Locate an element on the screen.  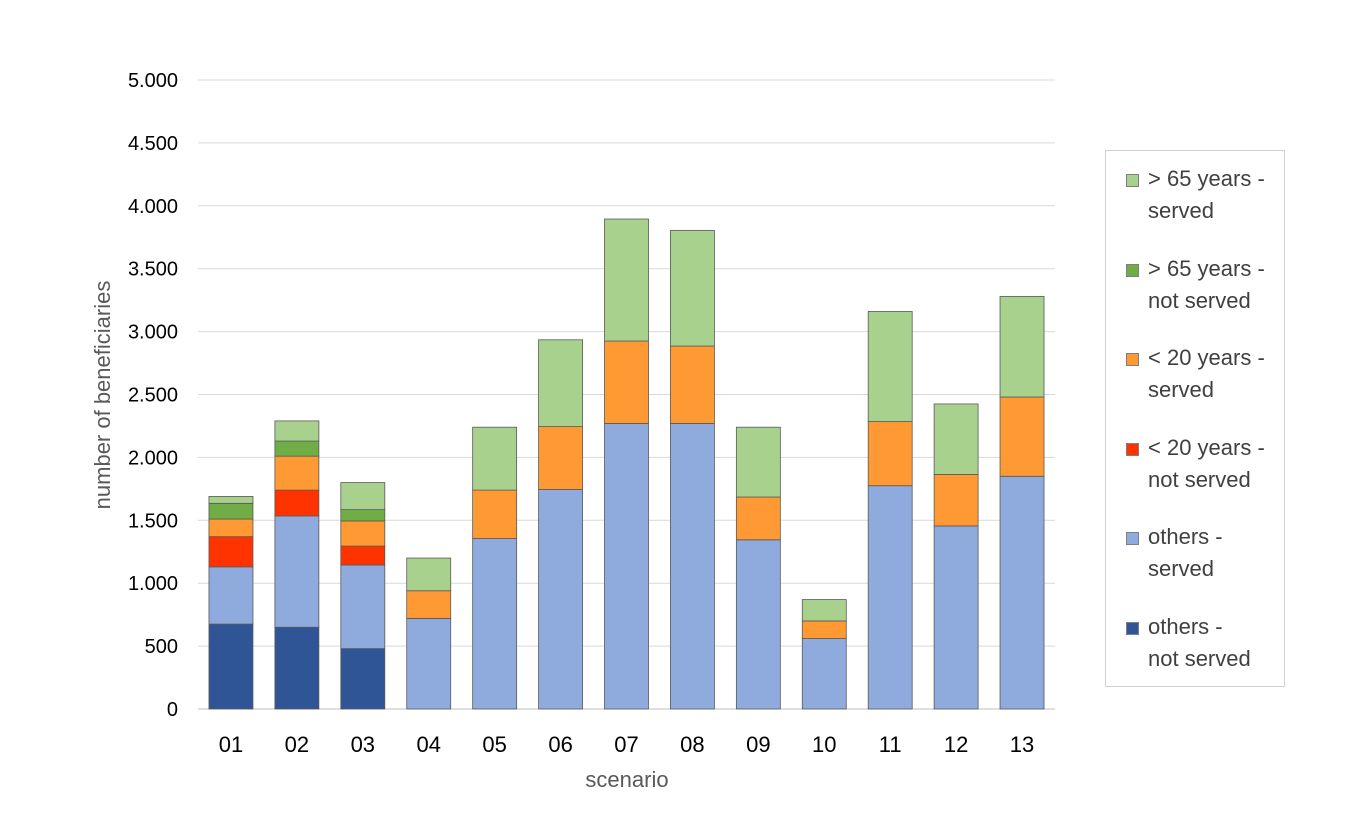
y-tick-label: 2.500 is located at coordinates (153, 396).